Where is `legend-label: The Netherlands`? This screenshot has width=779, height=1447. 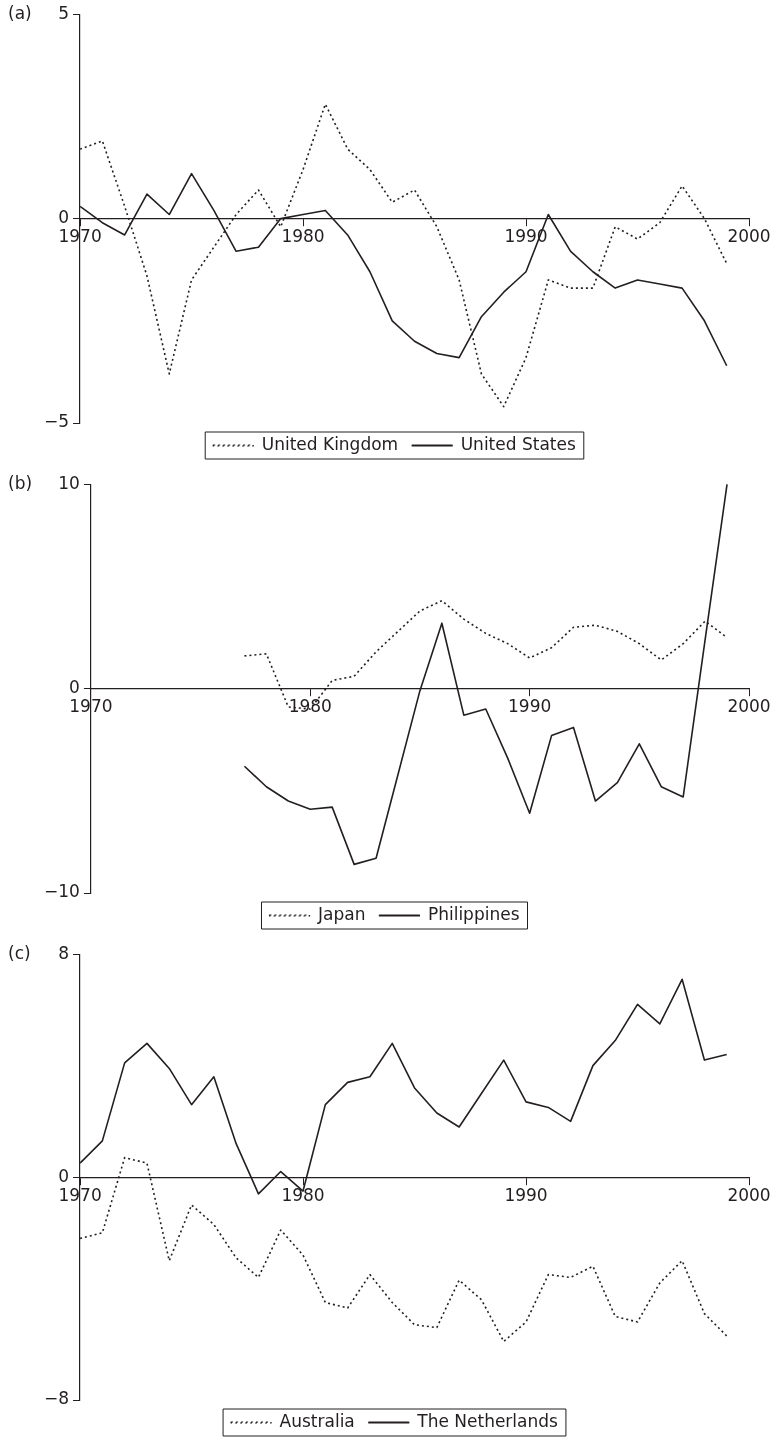 legend-label: The Netherlands is located at coordinates (487, 1420).